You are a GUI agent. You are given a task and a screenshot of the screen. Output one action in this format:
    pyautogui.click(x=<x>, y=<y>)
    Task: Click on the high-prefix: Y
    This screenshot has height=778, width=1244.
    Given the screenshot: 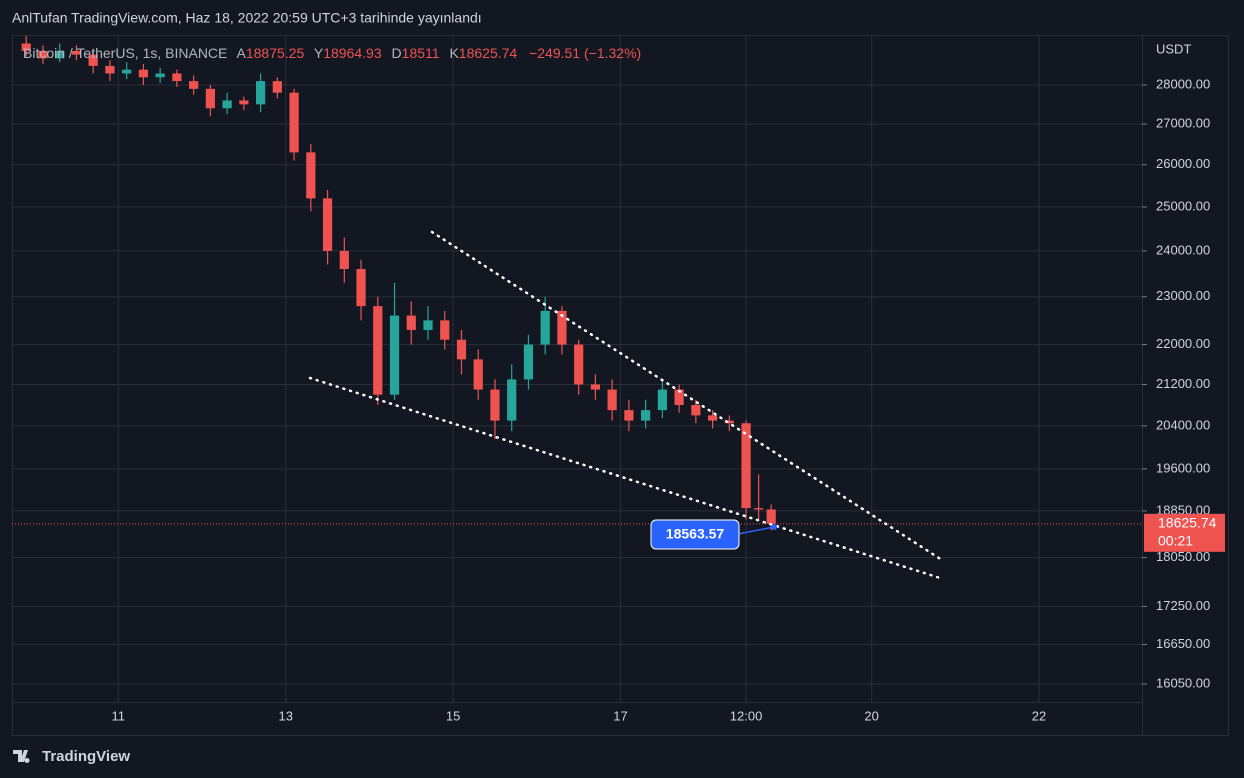 What is the action you would take?
    pyautogui.click(x=319, y=53)
    